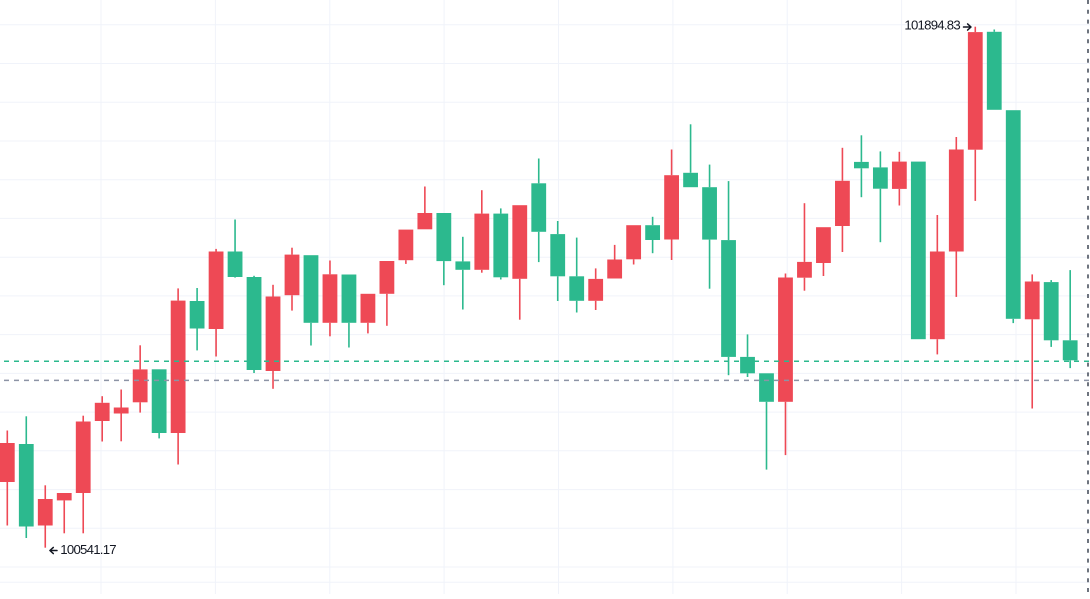 The image size is (1090, 599). What do you see at coordinates (88, 549) in the screenshot?
I see `svg-text: 100541.17` at bounding box center [88, 549].